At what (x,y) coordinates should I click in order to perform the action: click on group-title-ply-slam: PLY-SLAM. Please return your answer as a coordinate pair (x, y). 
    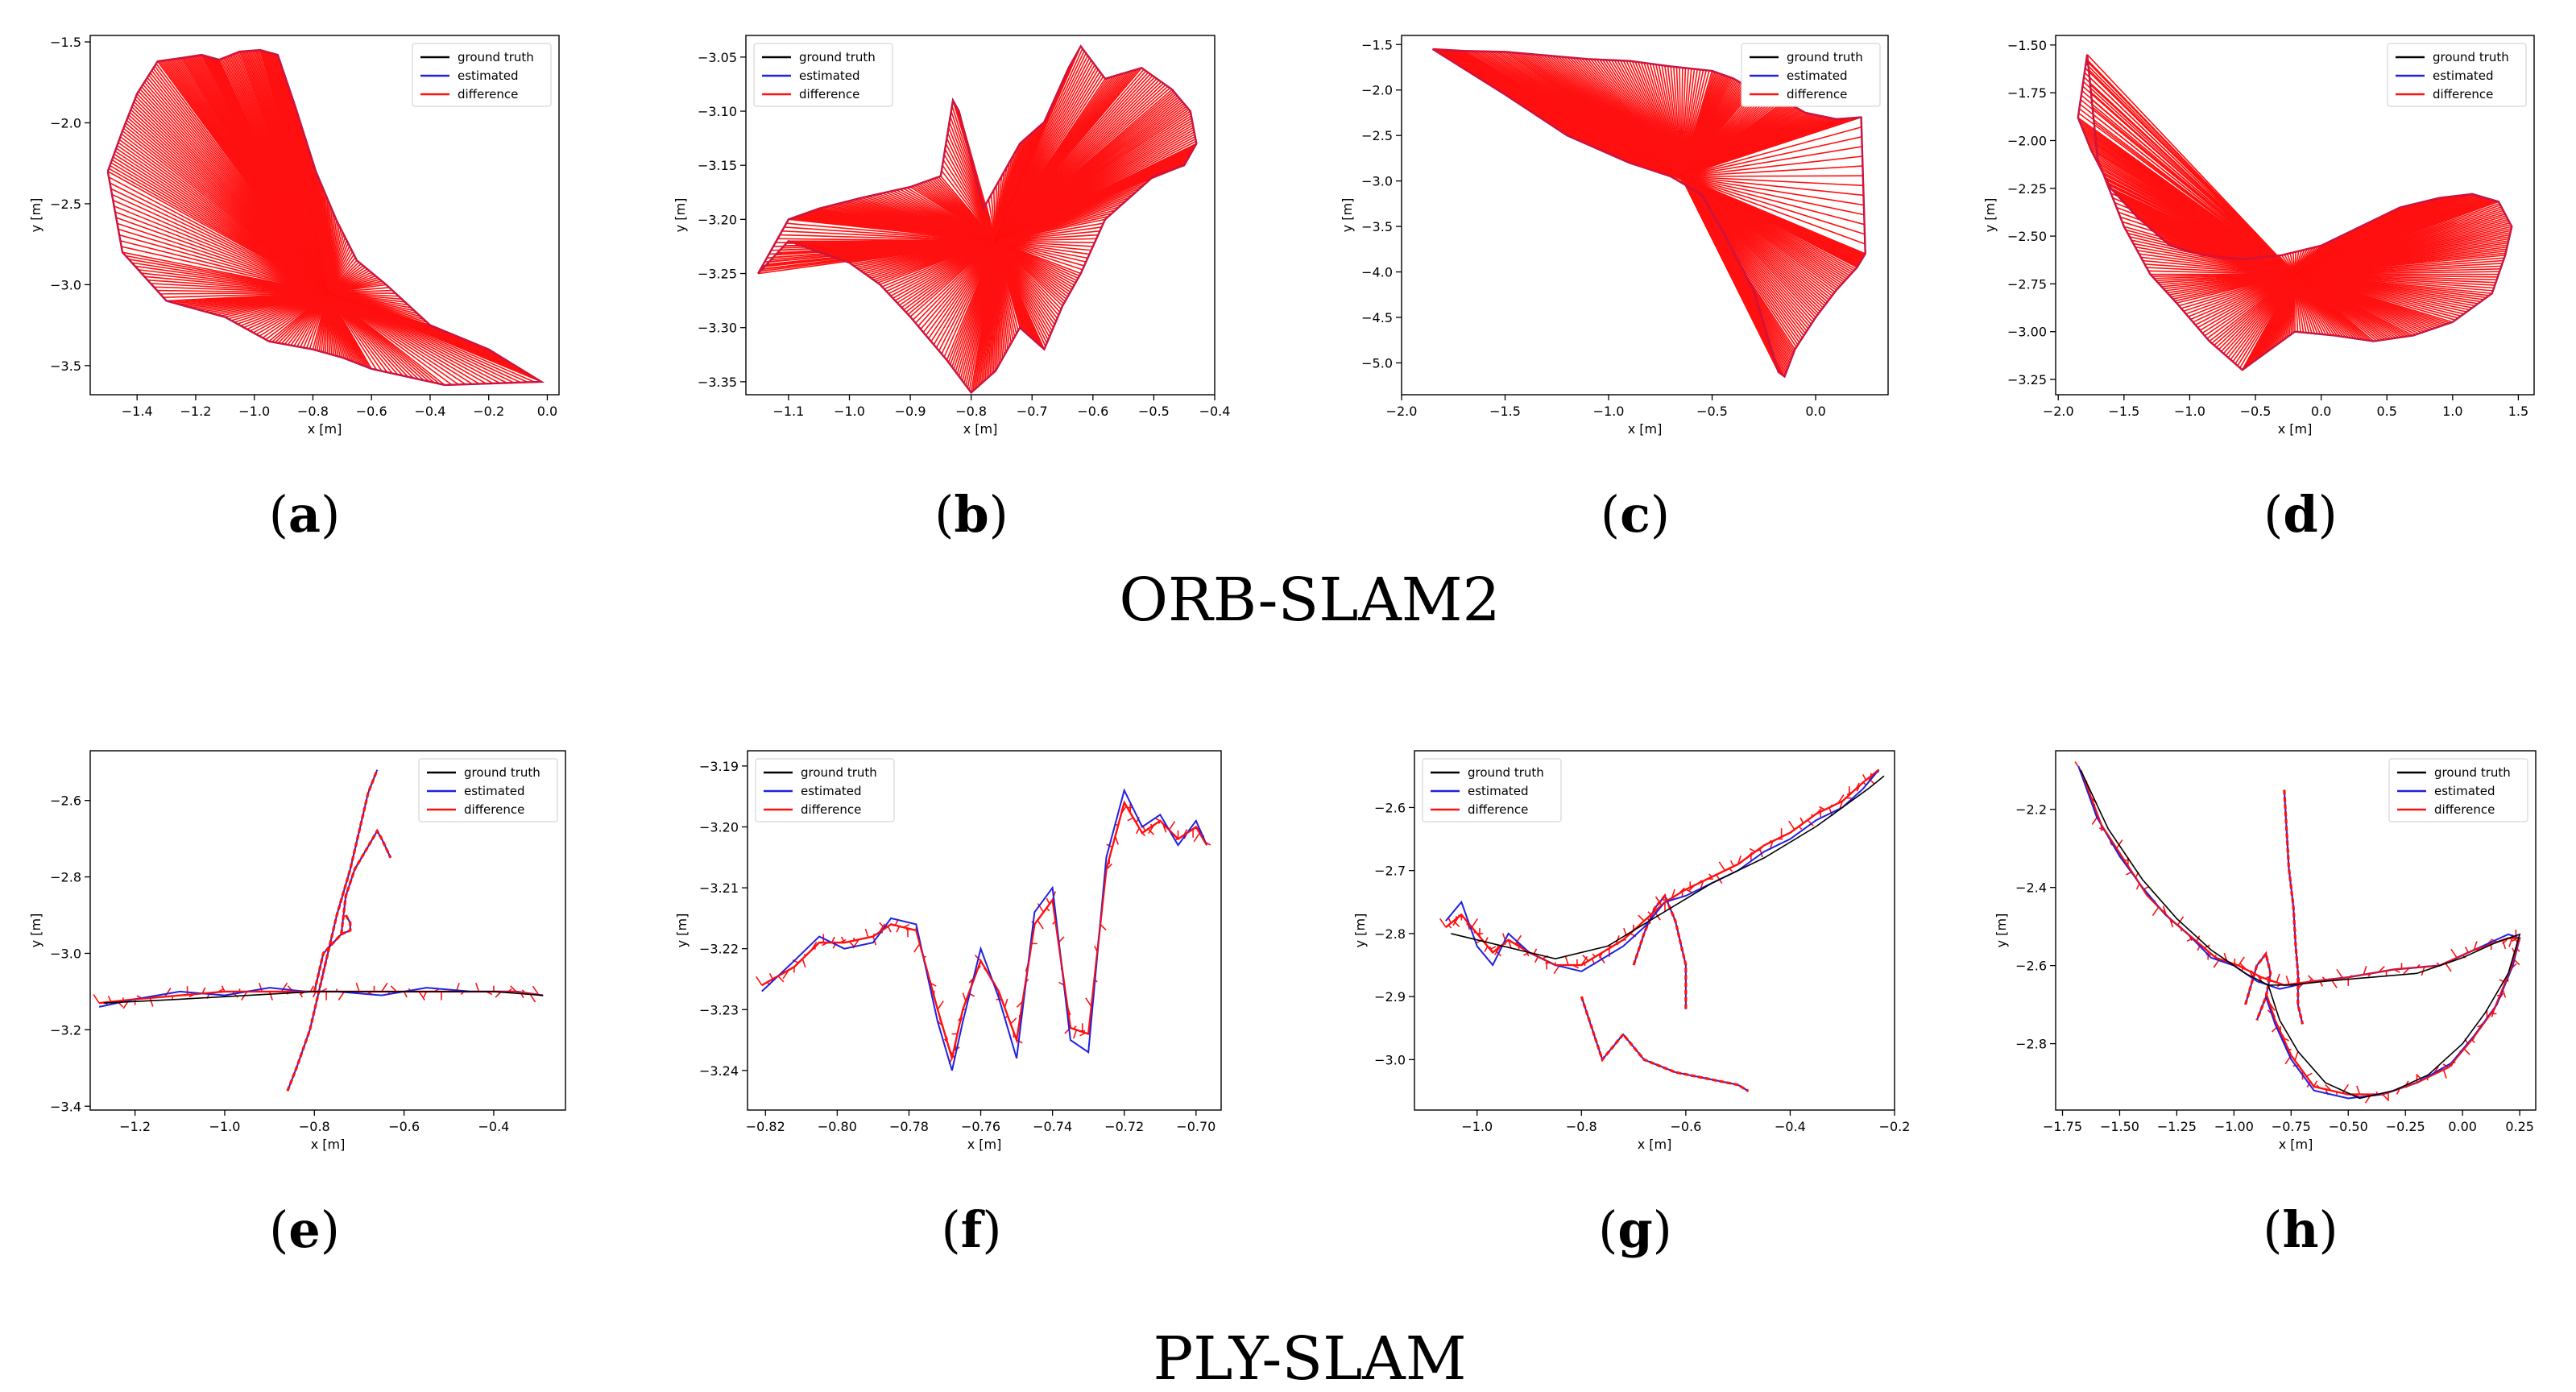
    Looking at the image, I should click on (1310, 1358).